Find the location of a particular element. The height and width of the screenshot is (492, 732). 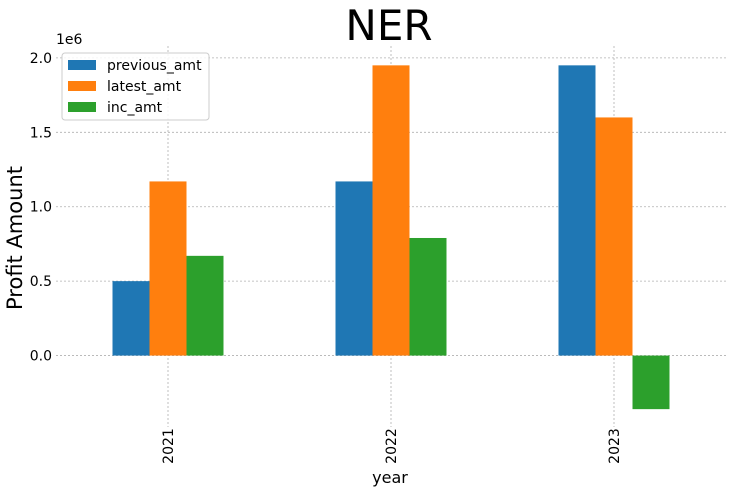

x-tick-label: 2023 is located at coordinates (615, 446).